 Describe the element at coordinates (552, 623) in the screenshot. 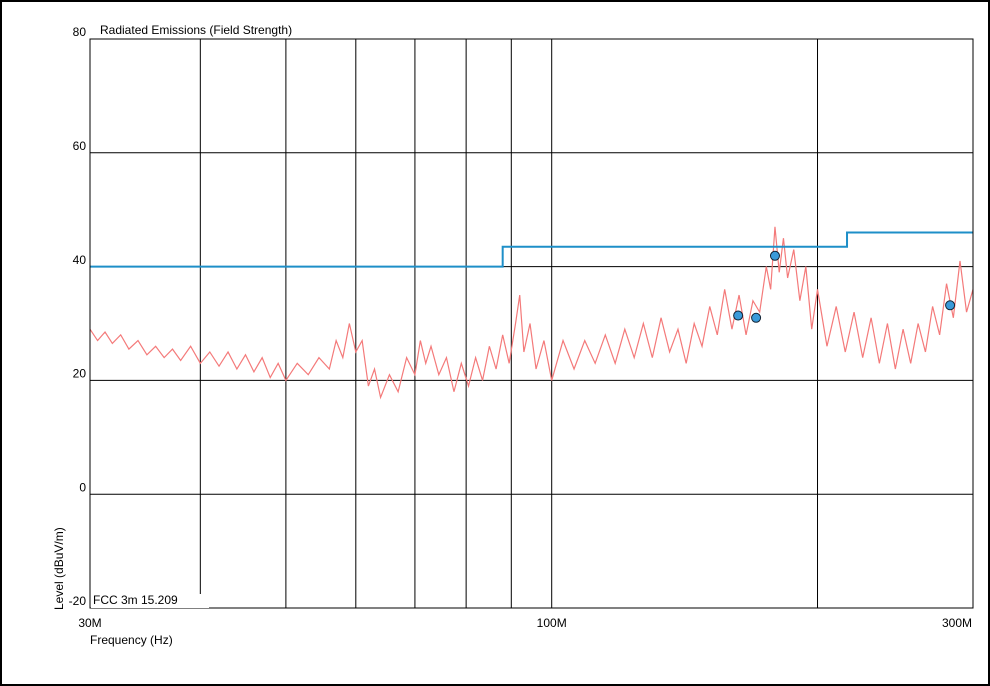

I see `x-tick-label: 100M` at that location.